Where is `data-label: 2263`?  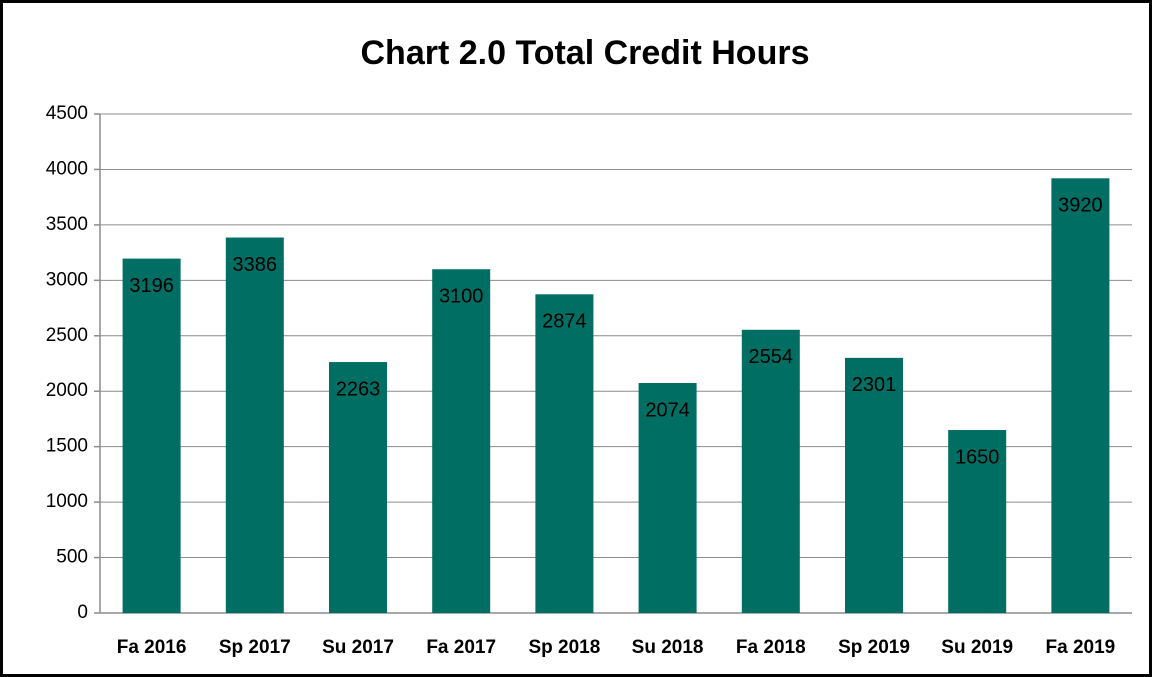 data-label: 2263 is located at coordinates (358, 389).